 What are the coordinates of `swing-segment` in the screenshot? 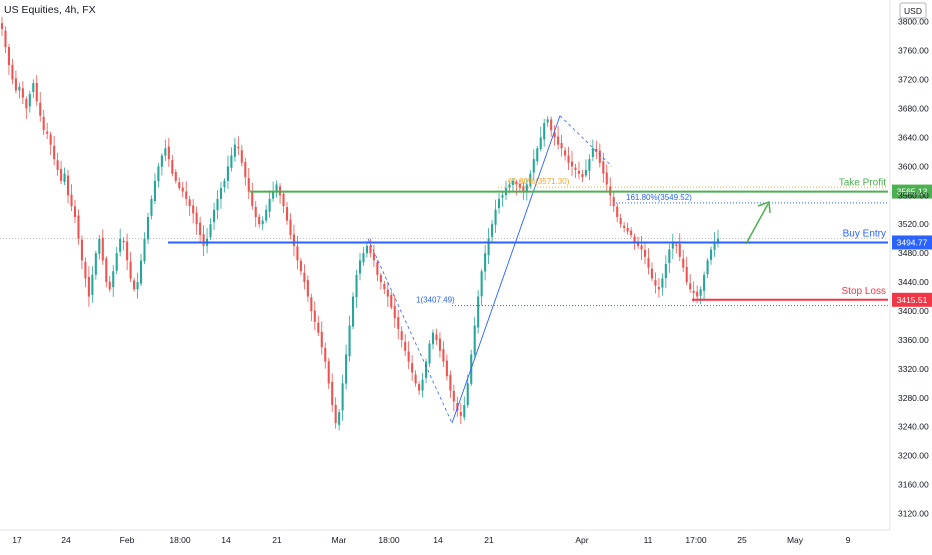 It's located at (506, 269).